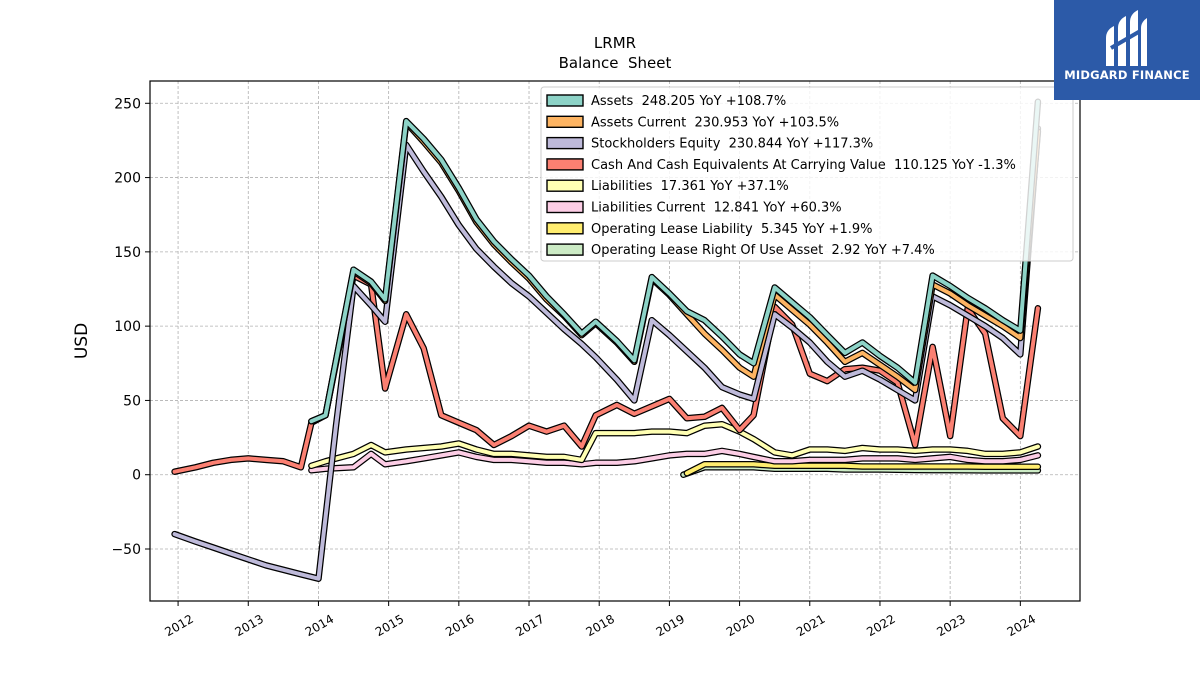 The image size is (1200, 675). What do you see at coordinates (670, 625) in the screenshot?
I see `x-tick-label: 2019` at bounding box center [670, 625].